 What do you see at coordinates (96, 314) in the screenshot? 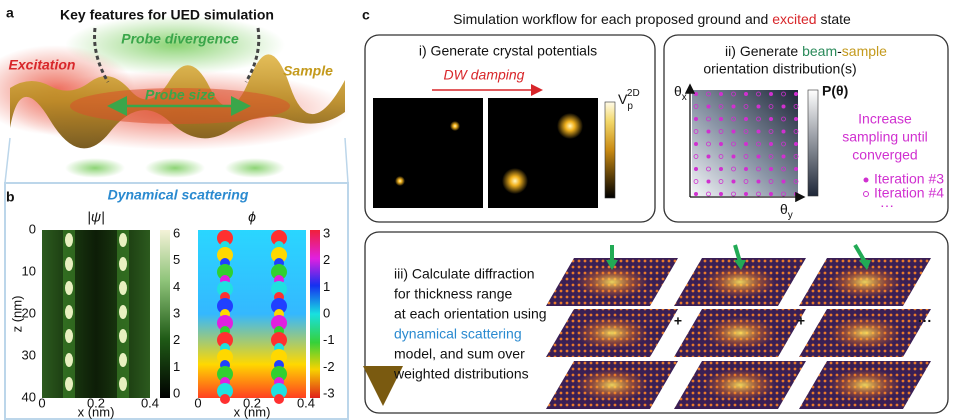
I see `amplitude-map` at bounding box center [96, 314].